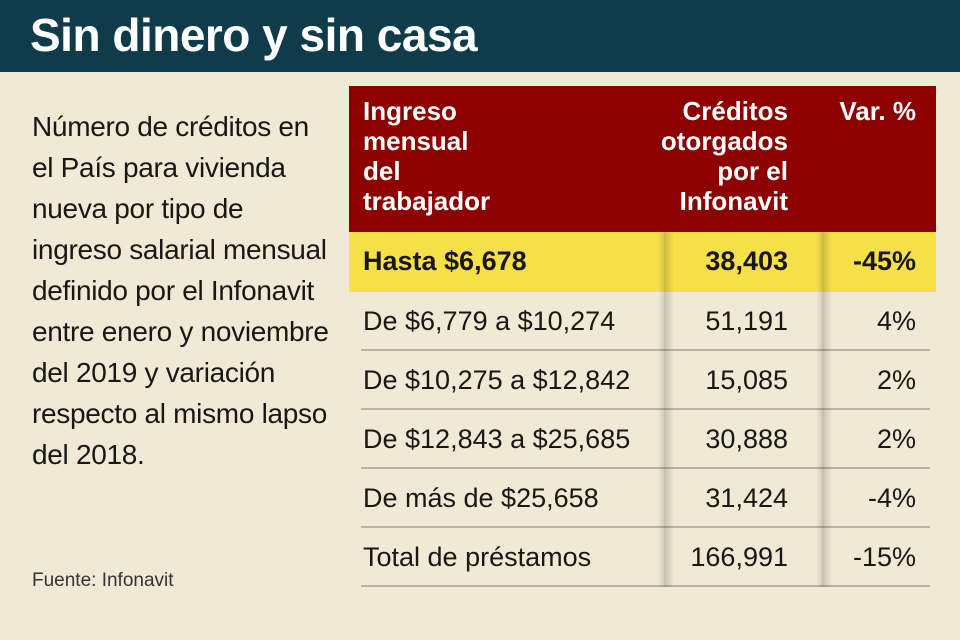 The height and width of the screenshot is (640, 960). Describe the element at coordinates (642, 262) in the screenshot. I see `table-row-highlighted: Hasta $6,678 38,403 -45%` at that location.